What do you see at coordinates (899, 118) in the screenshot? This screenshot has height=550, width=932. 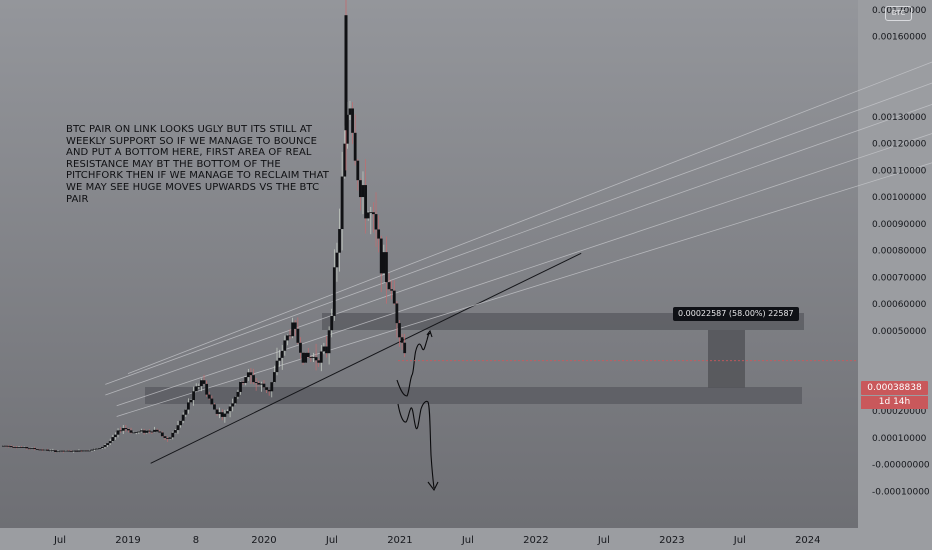 I see `price-tick-label: 0.00130000` at bounding box center [899, 118].